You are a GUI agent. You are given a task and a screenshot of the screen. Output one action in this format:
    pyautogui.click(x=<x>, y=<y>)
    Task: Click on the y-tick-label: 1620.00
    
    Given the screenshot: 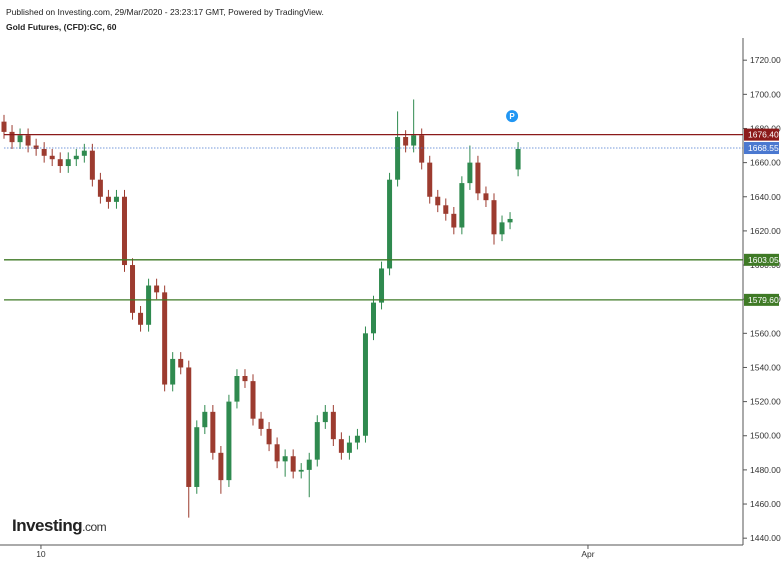 What is the action you would take?
    pyautogui.click(x=765, y=231)
    